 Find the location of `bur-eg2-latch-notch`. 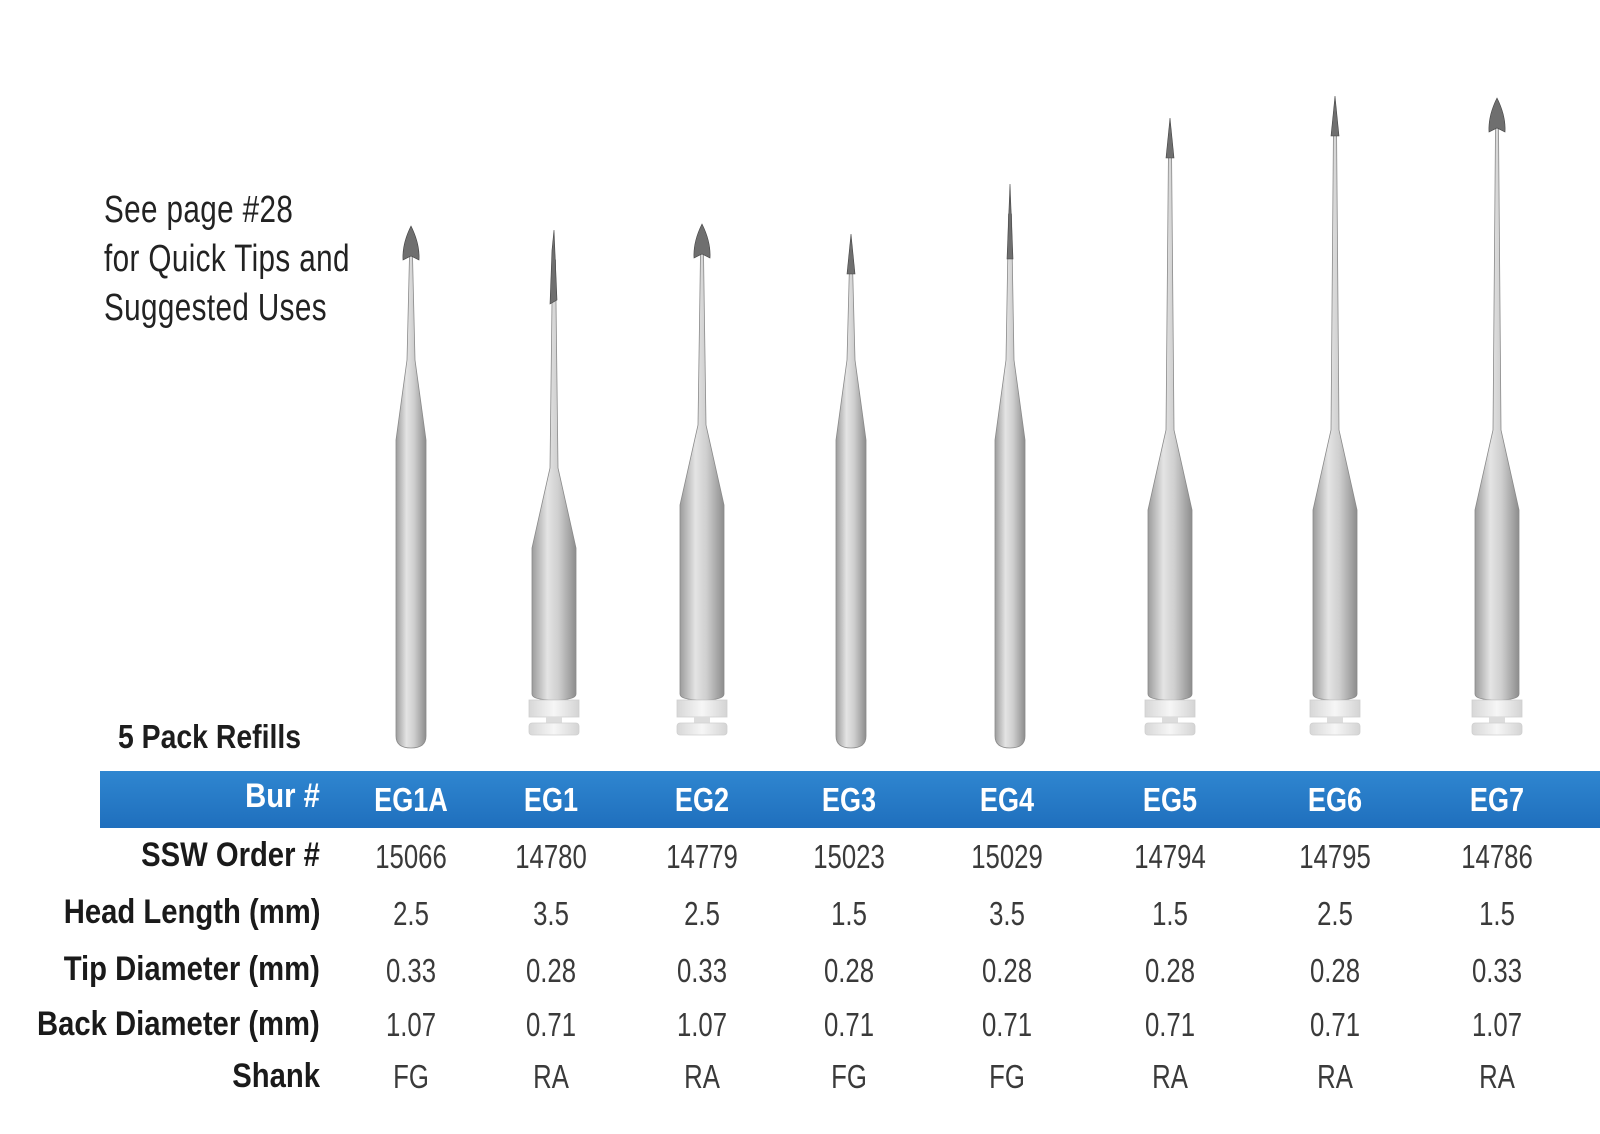

bur-eg2-latch-notch is located at coordinates (702, 720).